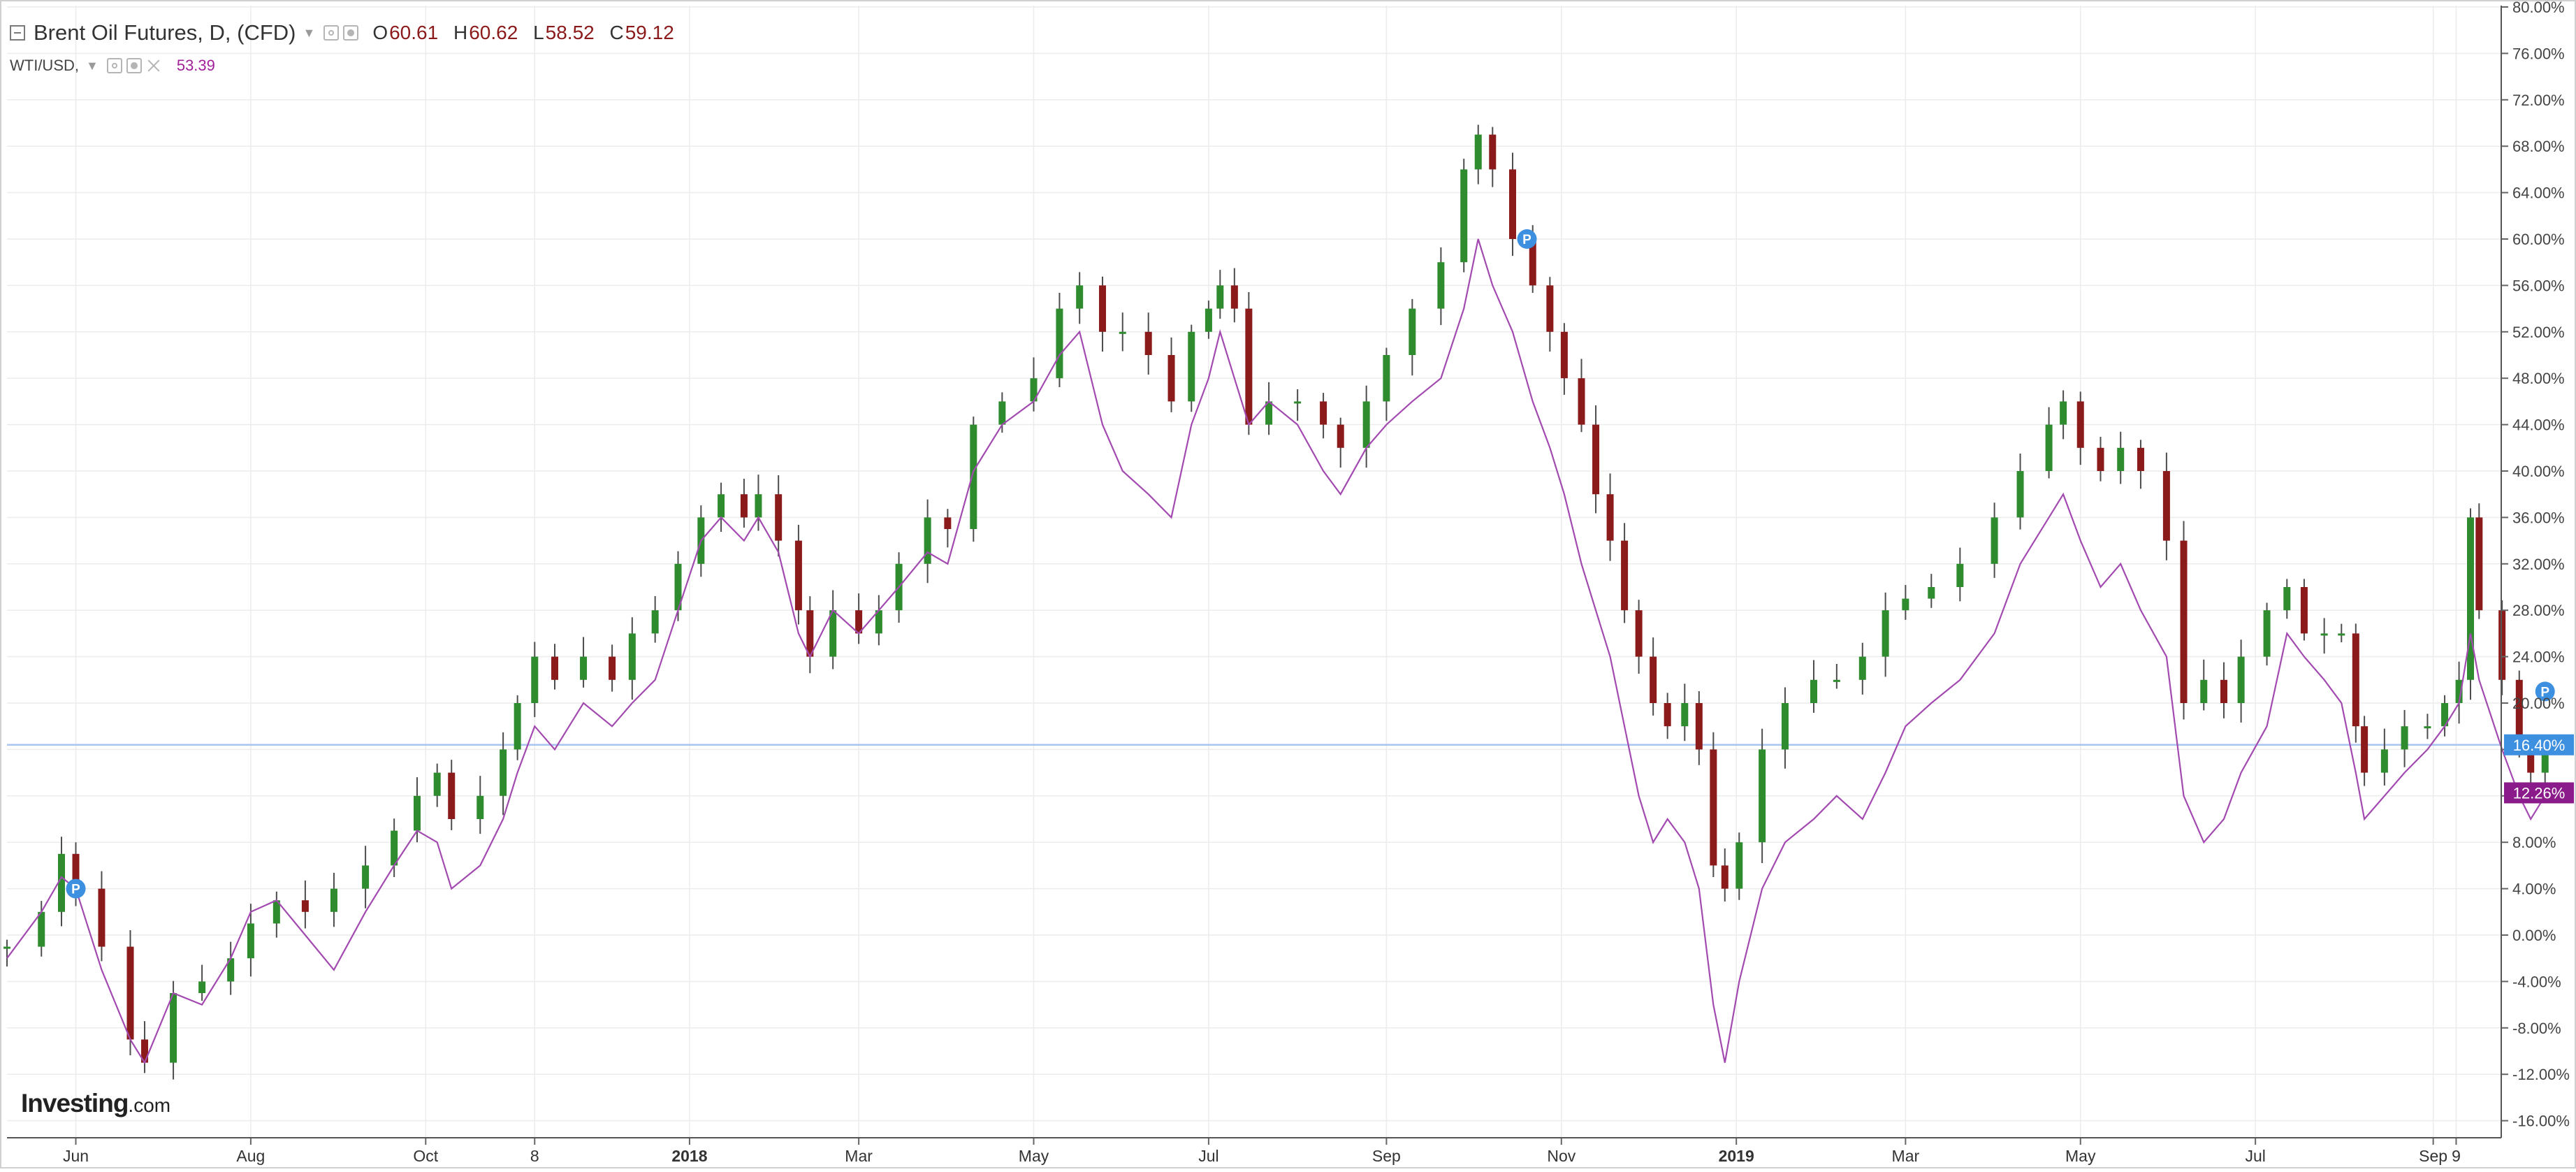 This screenshot has height=1172, width=2576. Describe the element at coordinates (538, 32) in the screenshot. I see `low-label: L` at that location.